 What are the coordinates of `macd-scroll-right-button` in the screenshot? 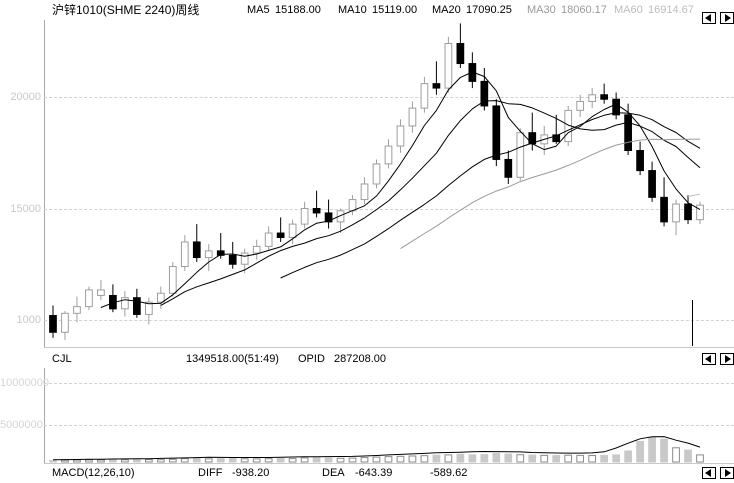 It's located at (727, 473).